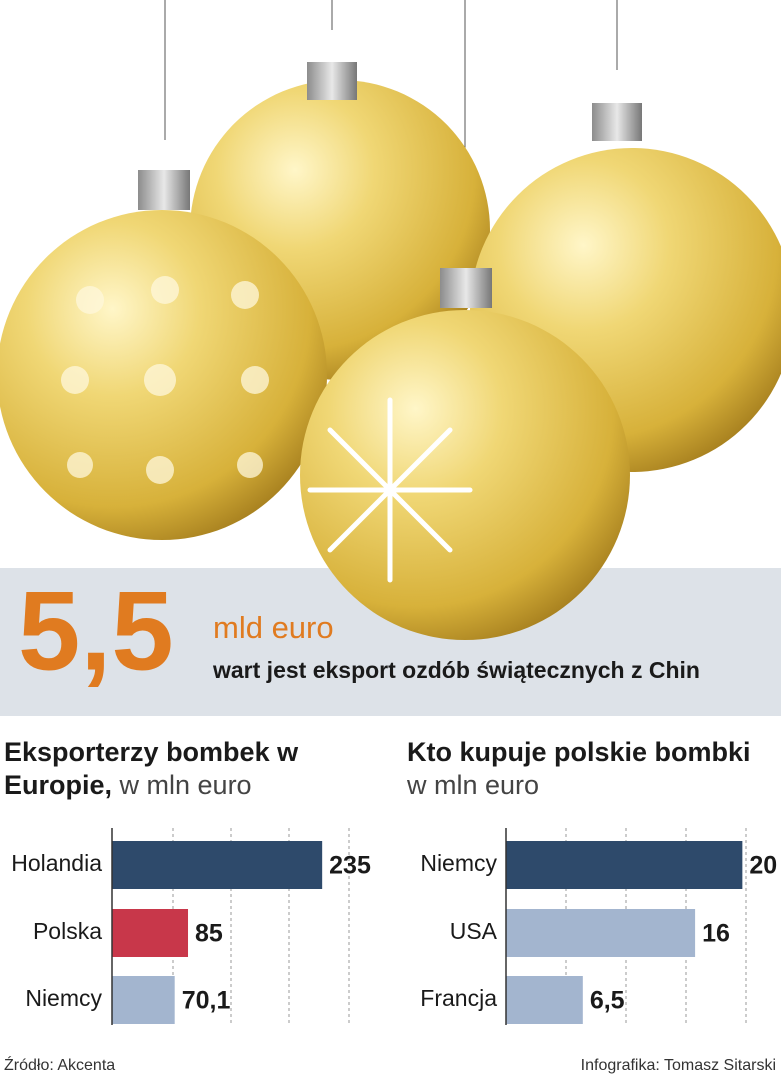  What do you see at coordinates (763, 866) in the screenshot?
I see `value-label: 20` at bounding box center [763, 866].